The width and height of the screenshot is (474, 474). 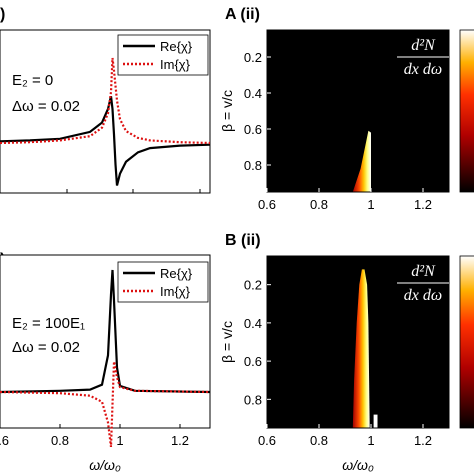 What do you see at coordinates (2, 14) in the screenshot?
I see `panel-a-i-label: )` at bounding box center [2, 14].